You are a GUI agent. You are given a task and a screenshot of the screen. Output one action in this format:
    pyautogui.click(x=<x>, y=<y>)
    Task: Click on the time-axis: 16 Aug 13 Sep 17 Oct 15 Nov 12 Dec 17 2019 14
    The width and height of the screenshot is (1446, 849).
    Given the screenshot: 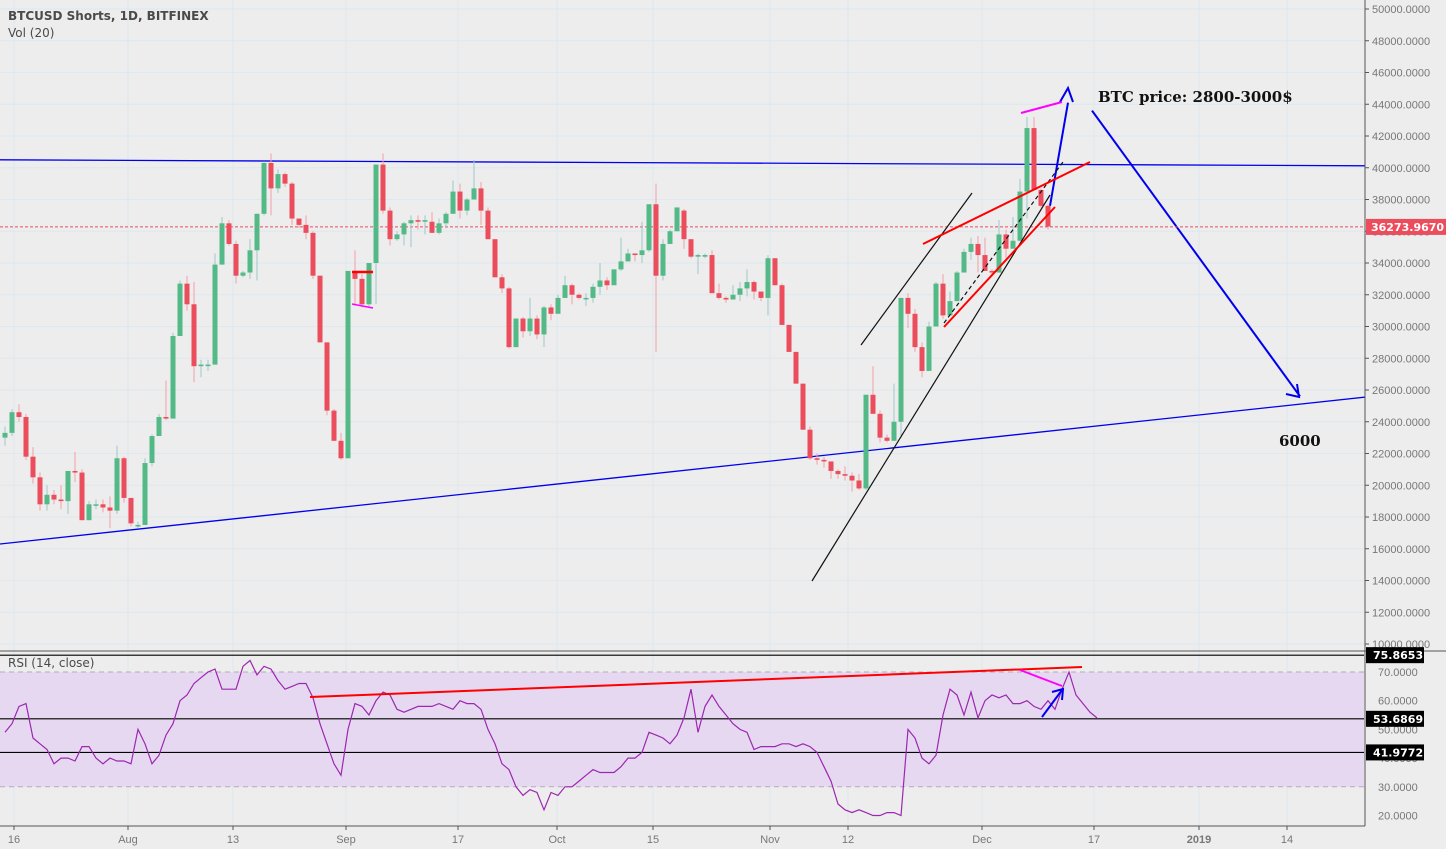 What is the action you would take?
    pyautogui.click(x=682, y=835)
    